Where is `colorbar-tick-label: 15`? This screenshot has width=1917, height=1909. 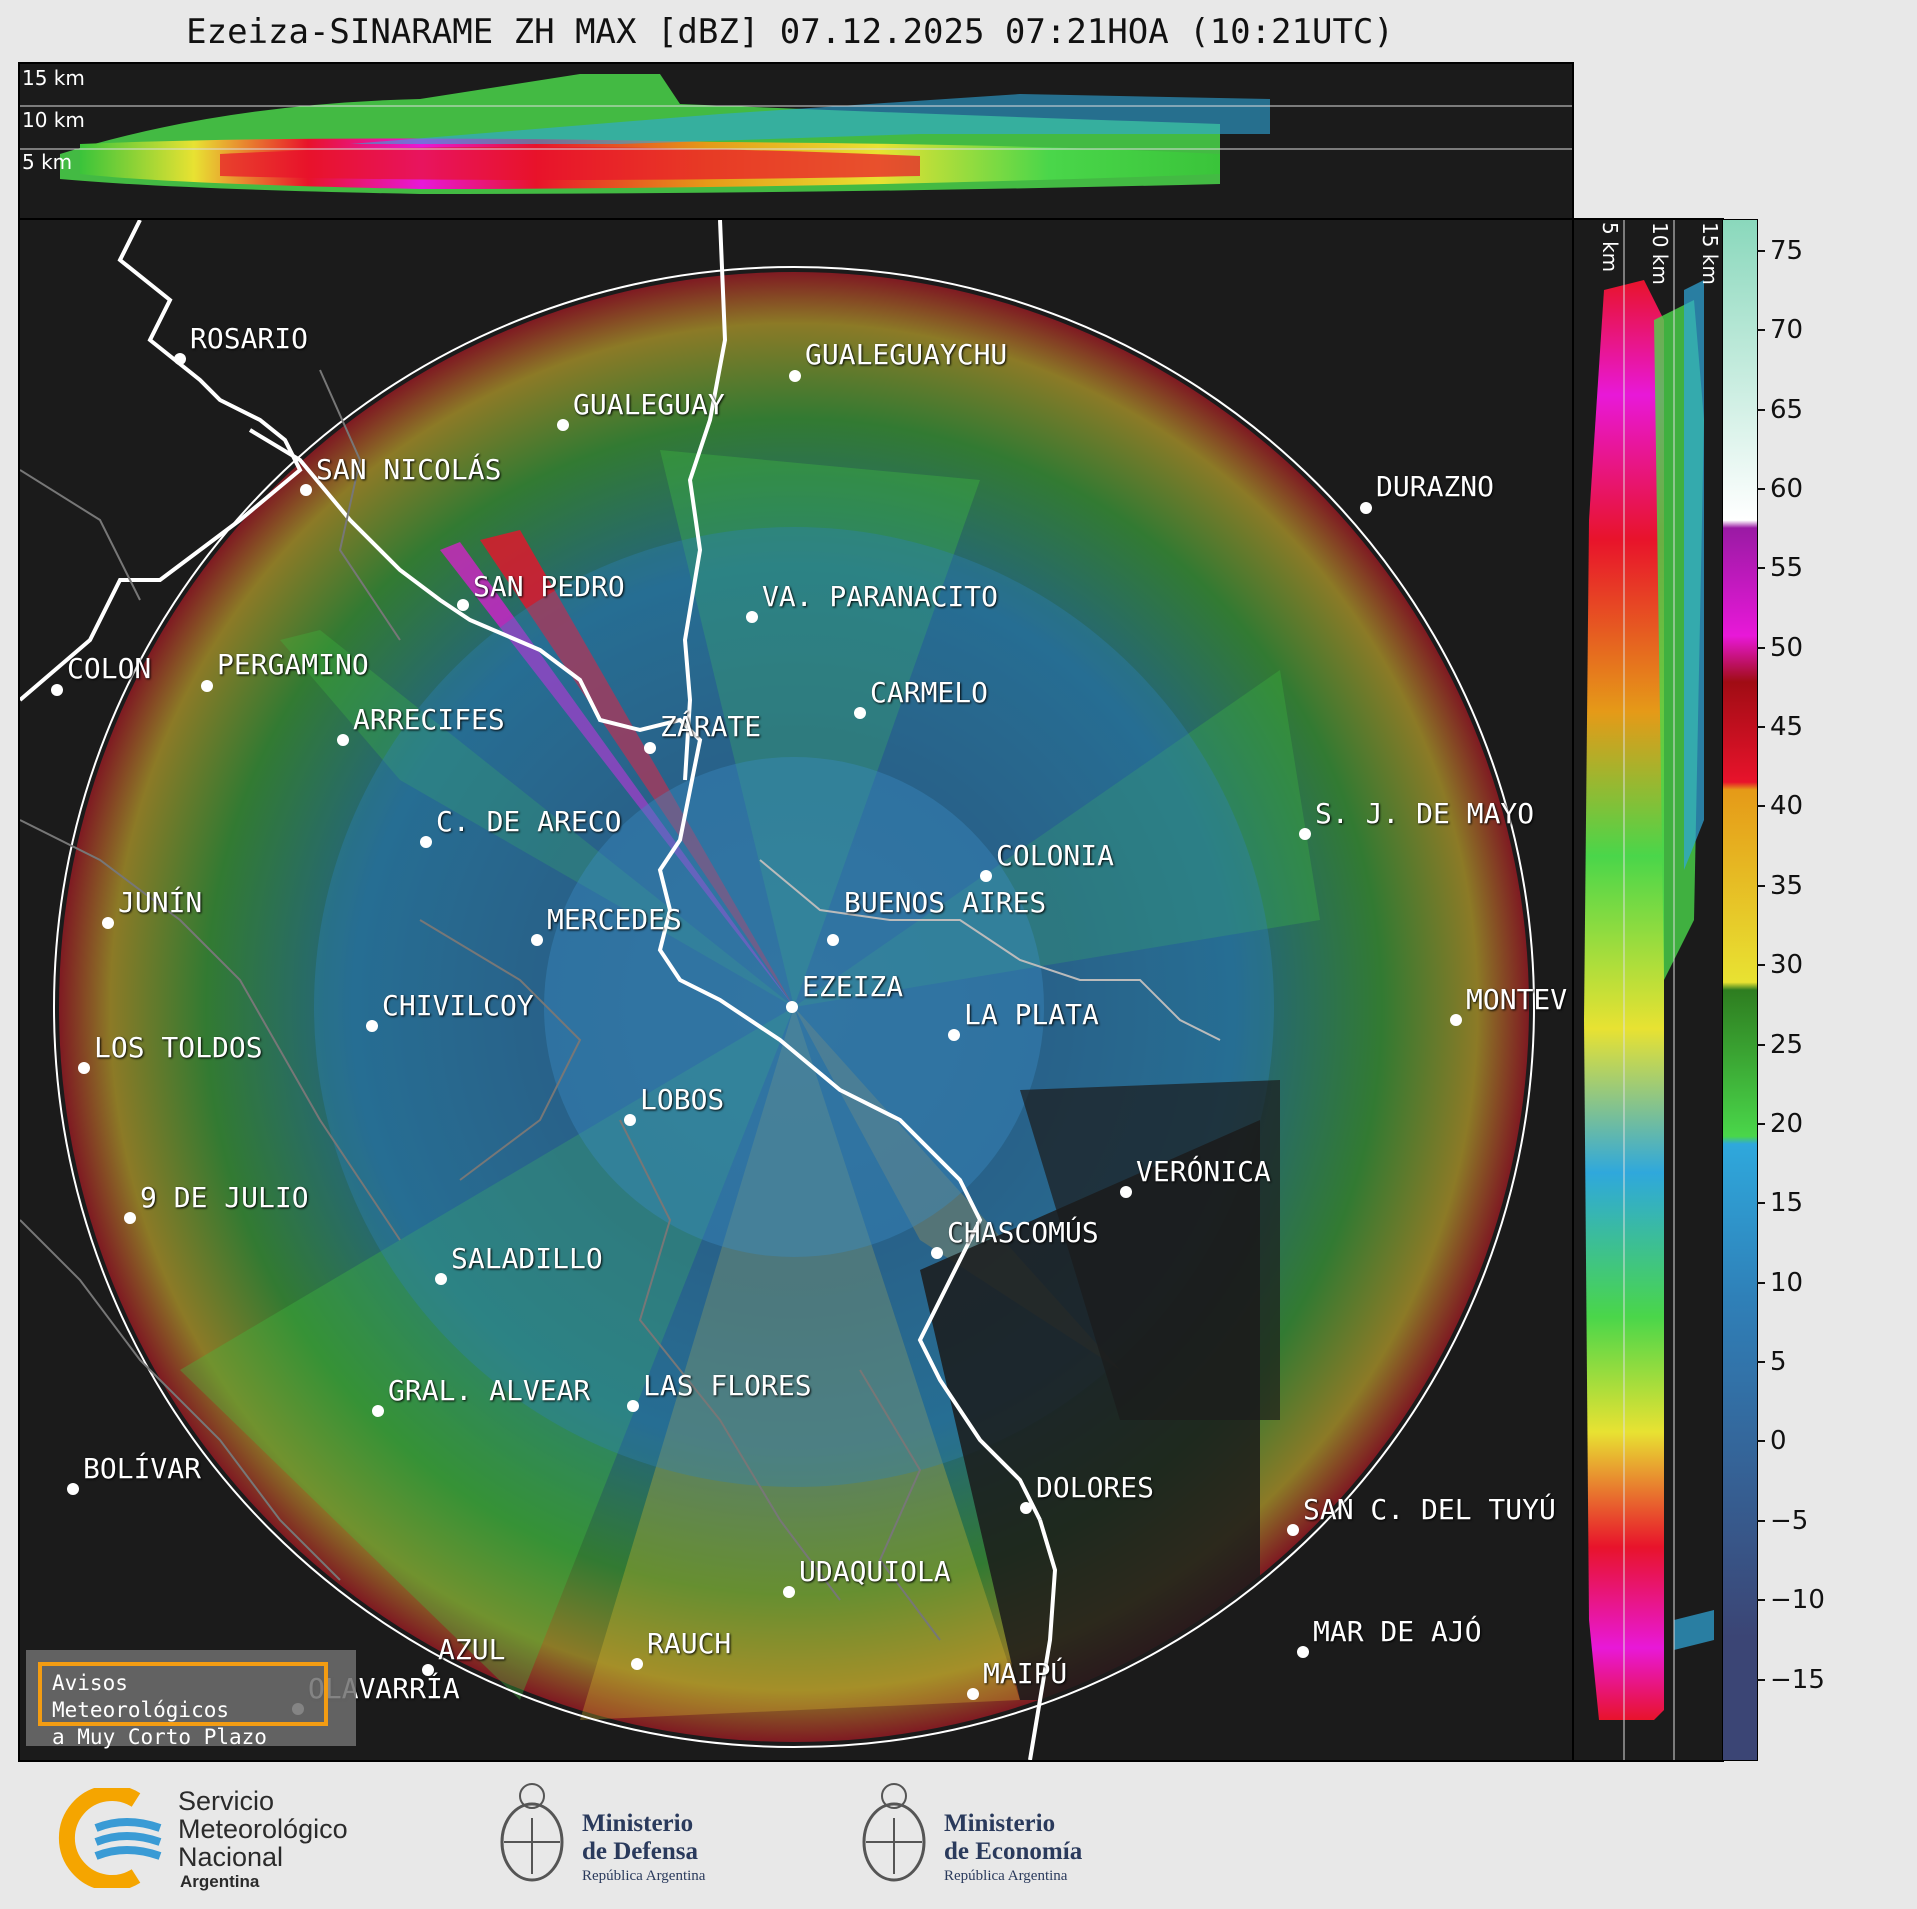
colorbar-tick-label: 15 is located at coordinates (1787, 1203).